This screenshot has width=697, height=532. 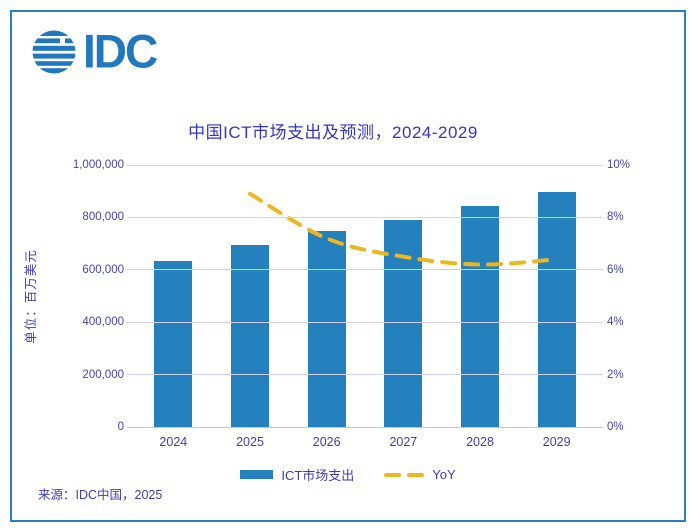 I want to click on bar-slot-2024, so click(x=173, y=296).